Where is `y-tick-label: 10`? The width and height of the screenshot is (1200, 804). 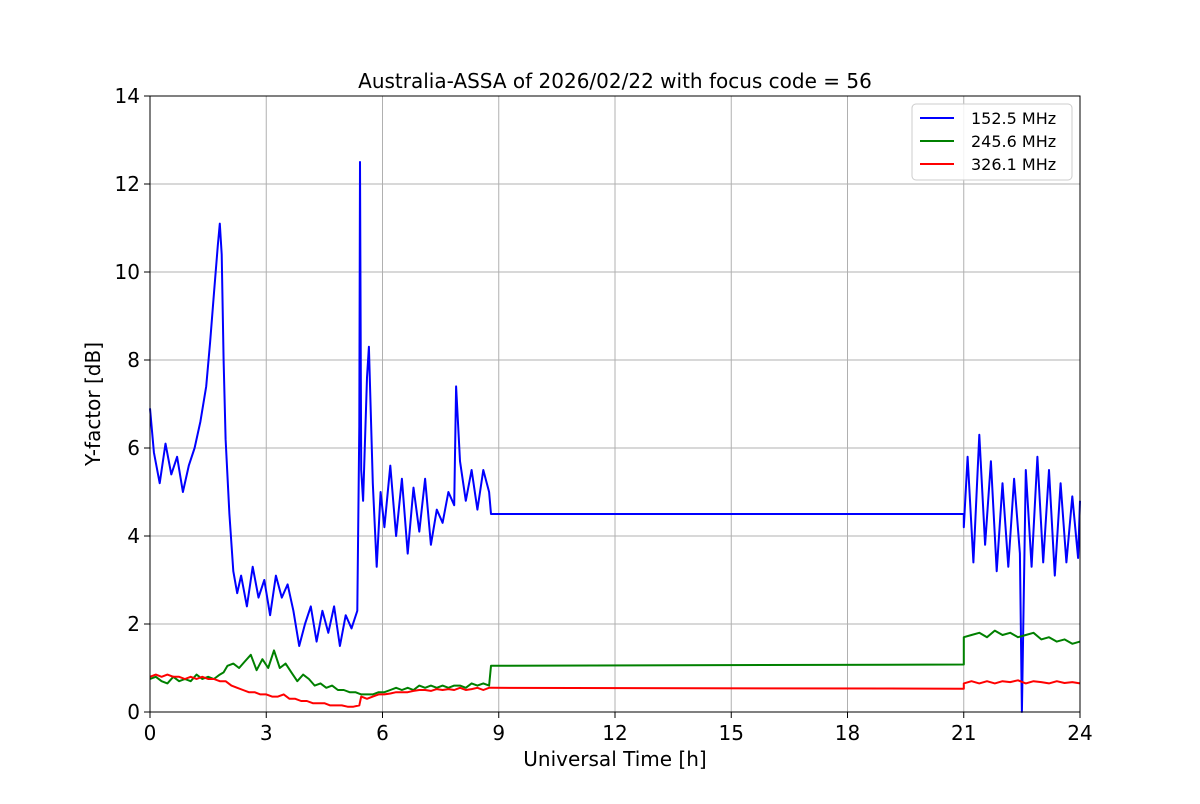
y-tick-label: 10 is located at coordinates (127, 272).